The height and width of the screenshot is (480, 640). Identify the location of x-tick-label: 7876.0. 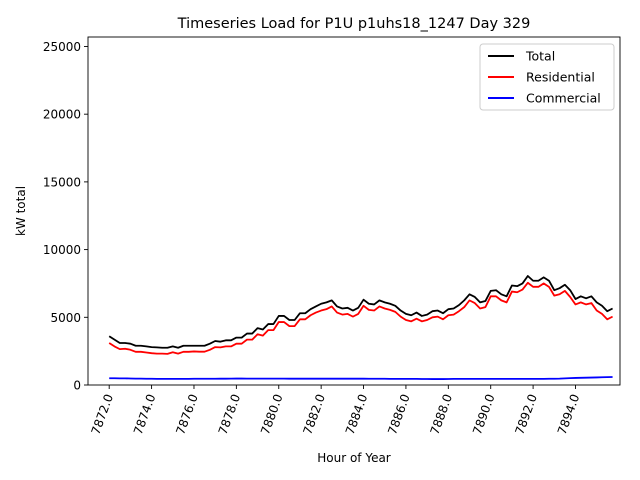
(187, 414).